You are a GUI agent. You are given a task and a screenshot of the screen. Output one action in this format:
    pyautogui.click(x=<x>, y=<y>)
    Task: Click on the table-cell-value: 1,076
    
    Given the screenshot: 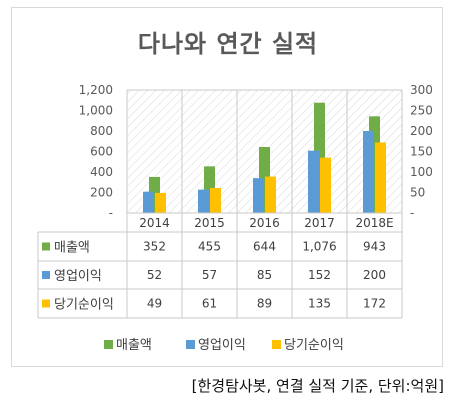 What is the action you would take?
    pyautogui.click(x=319, y=247)
    